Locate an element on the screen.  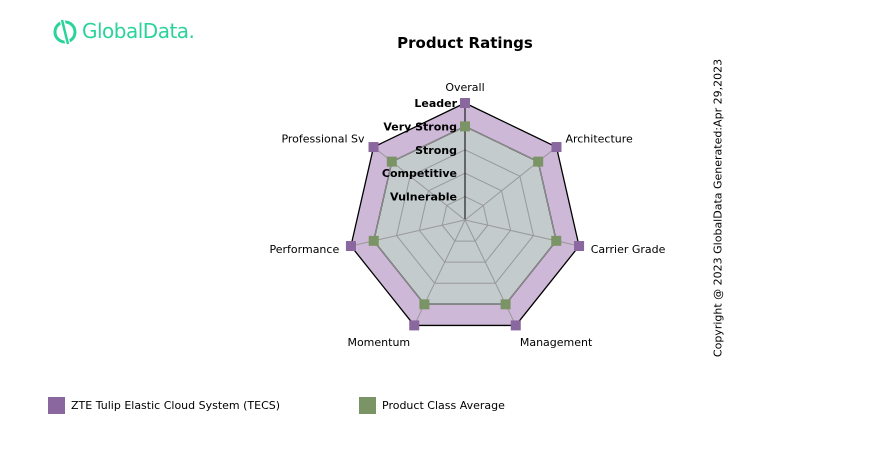
legend-swatch-zte is located at coordinates (56, 405).